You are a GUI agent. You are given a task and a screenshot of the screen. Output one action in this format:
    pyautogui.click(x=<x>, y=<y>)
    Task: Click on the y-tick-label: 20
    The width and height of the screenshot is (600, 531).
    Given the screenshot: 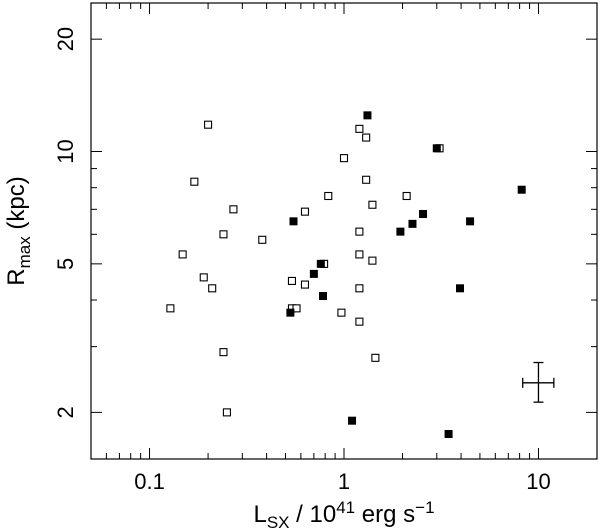 What is the action you would take?
    pyautogui.click(x=65, y=39)
    